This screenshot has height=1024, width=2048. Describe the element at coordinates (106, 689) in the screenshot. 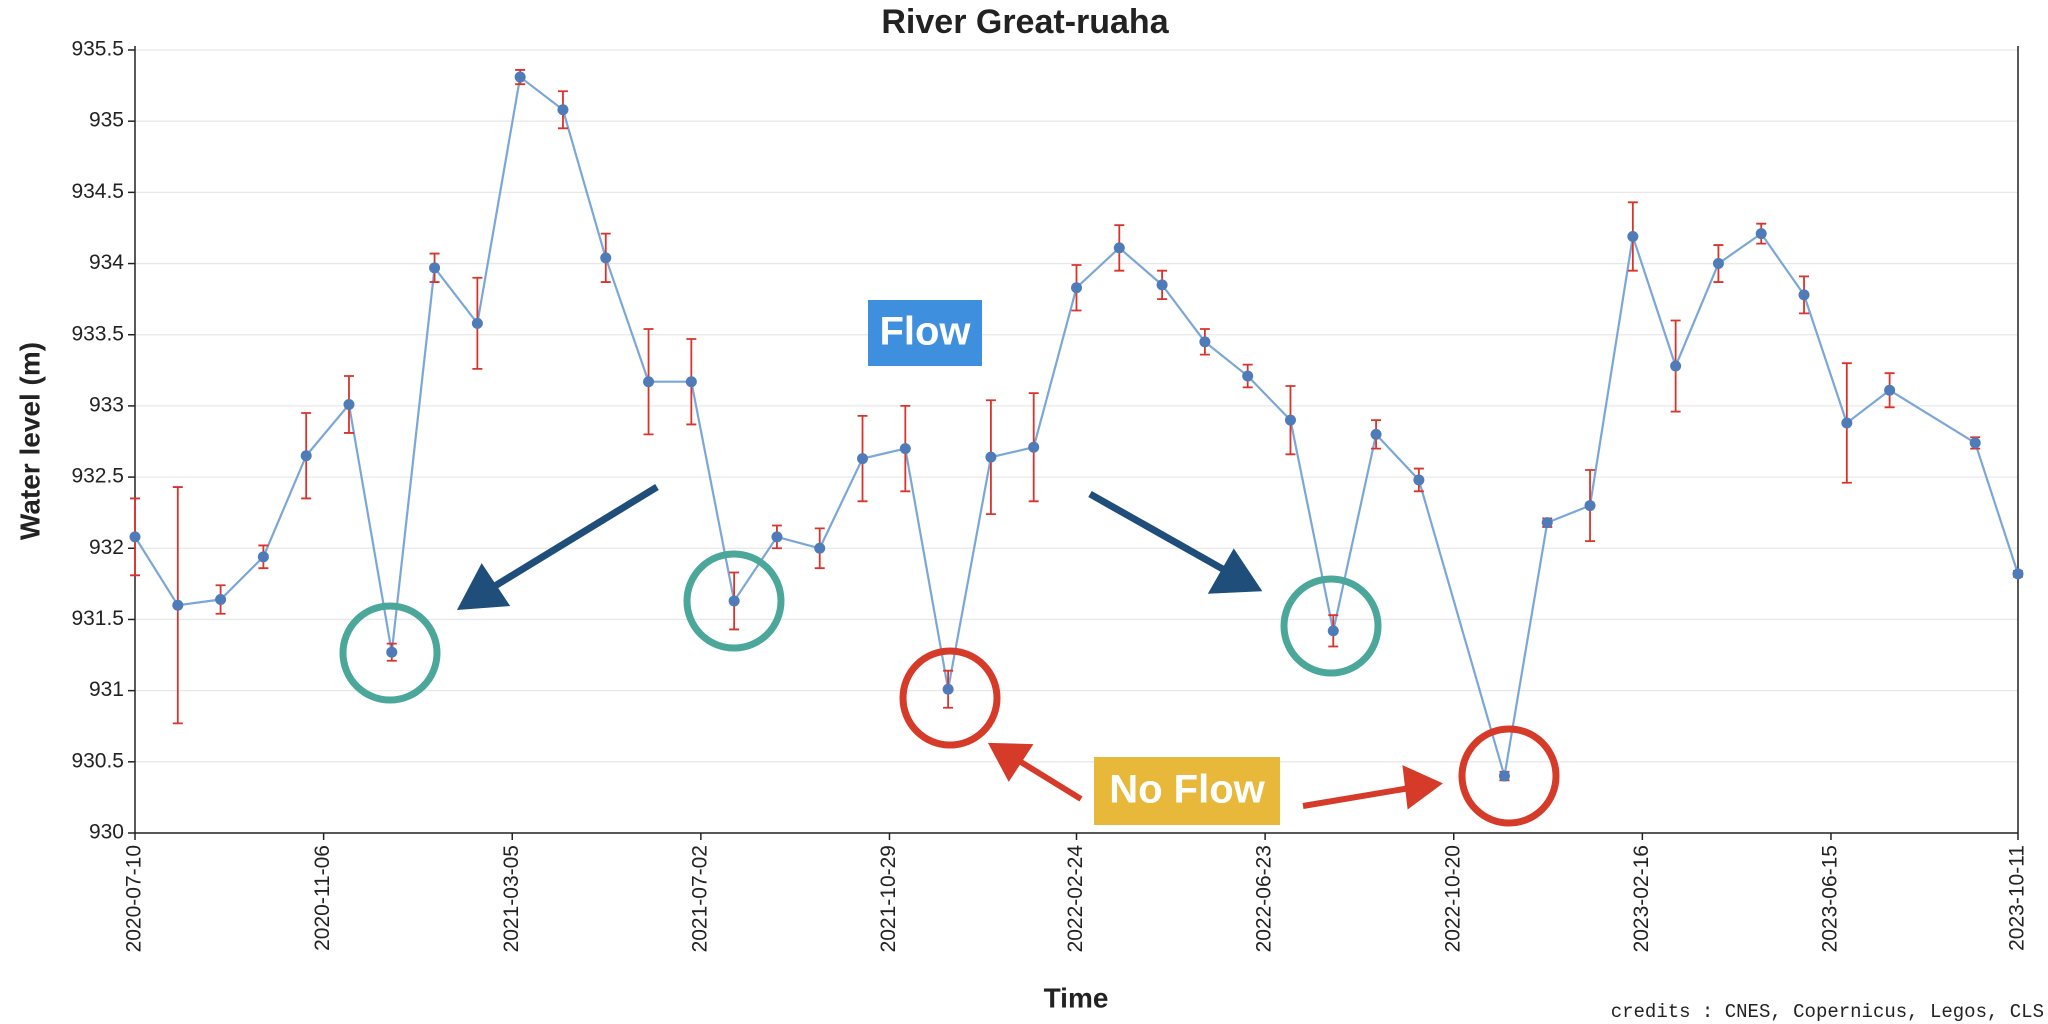

I see `y-tick-label: 931` at that location.